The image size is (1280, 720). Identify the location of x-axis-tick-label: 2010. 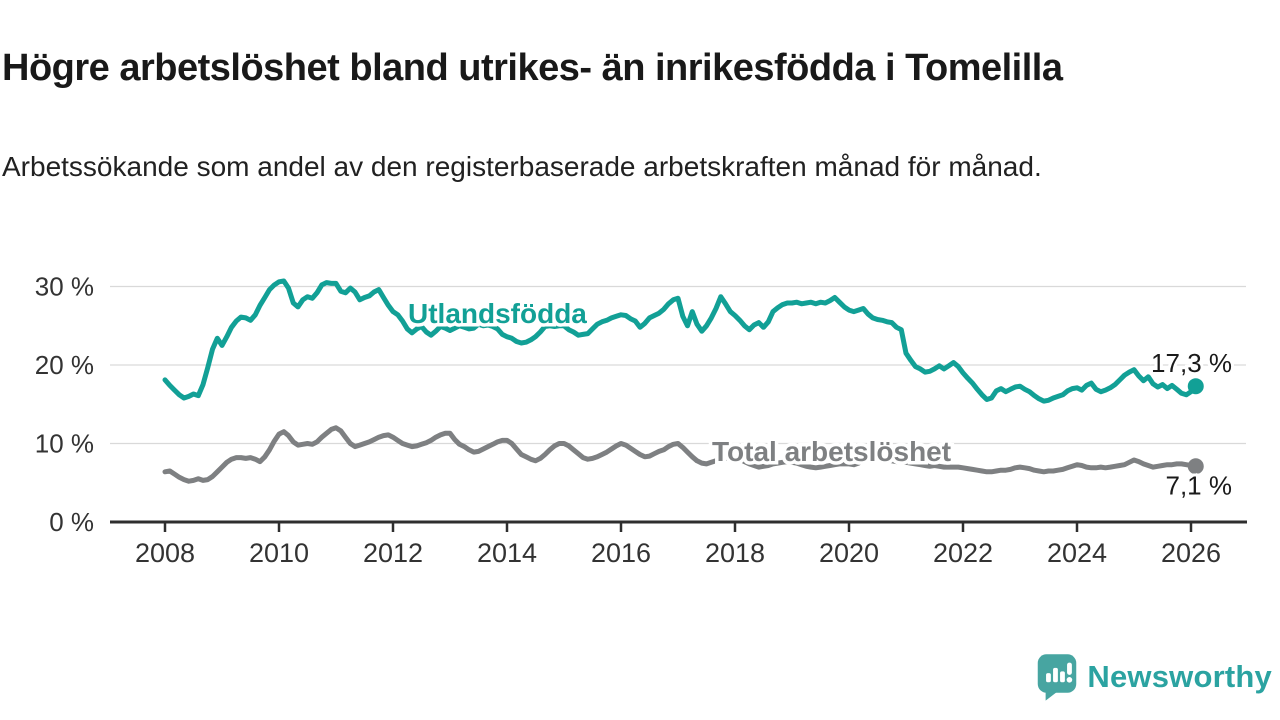
(279, 553).